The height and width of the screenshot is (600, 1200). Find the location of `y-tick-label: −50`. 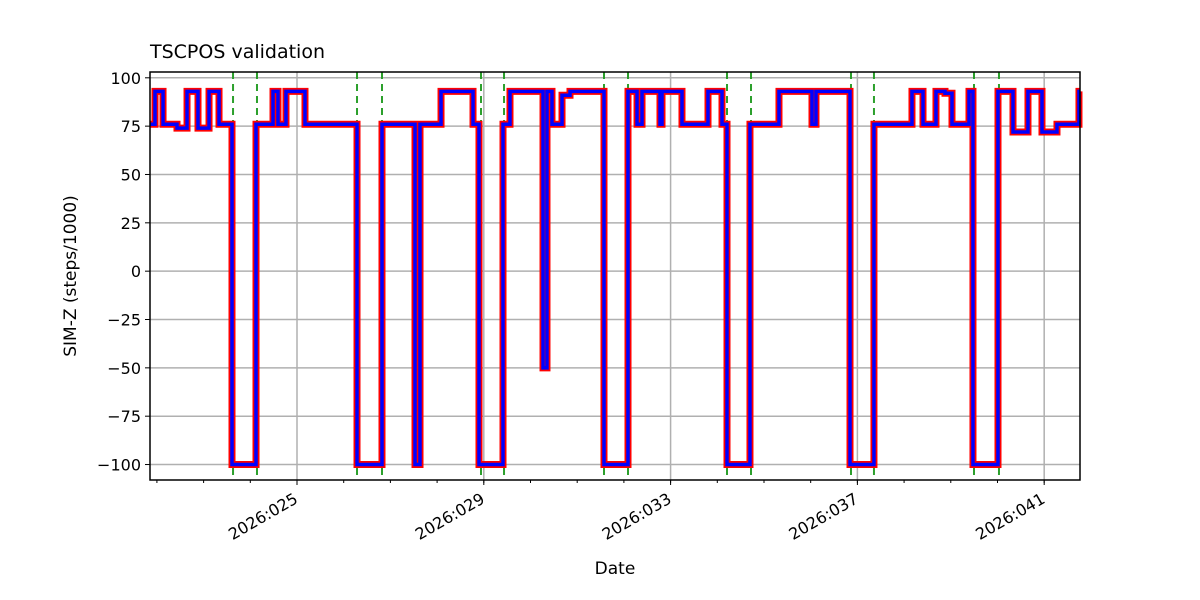

y-tick-label: −50 is located at coordinates (124, 368).